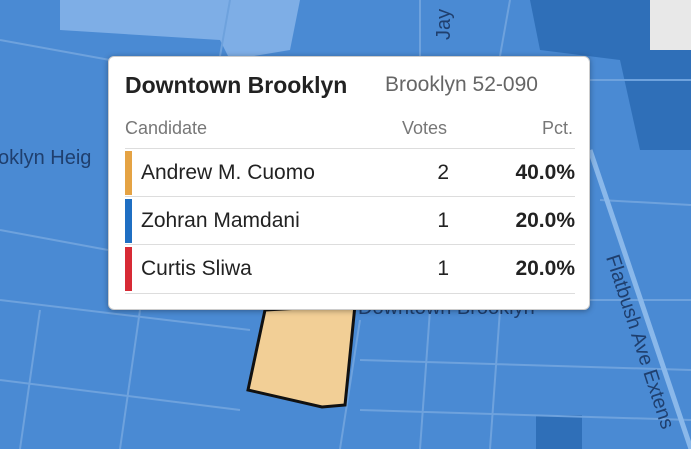  Describe the element at coordinates (46, 158) in the screenshot. I see `neighborhood-label: oklyn Heig` at that location.